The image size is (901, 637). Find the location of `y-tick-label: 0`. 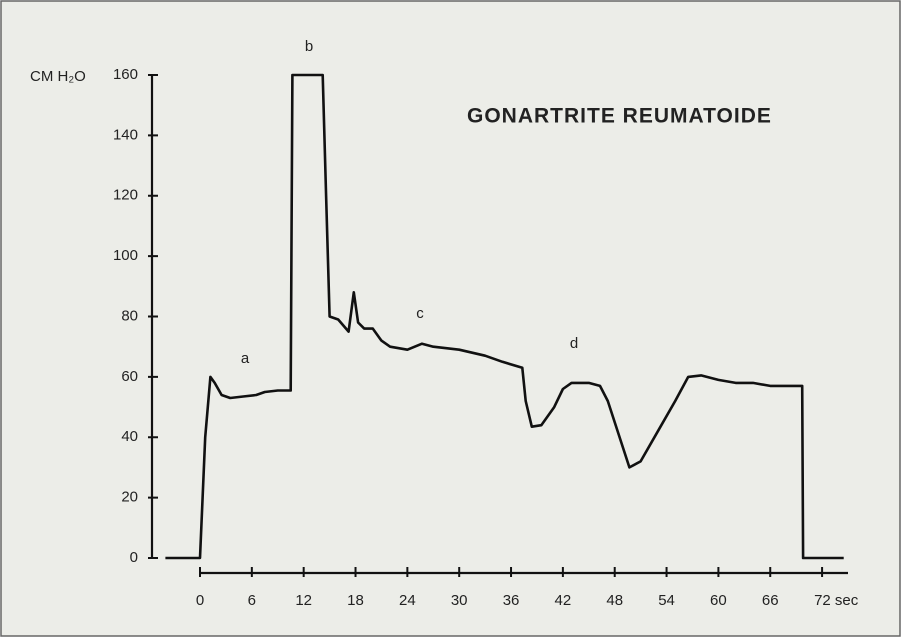

y-tick-label: 0 is located at coordinates (134, 557).